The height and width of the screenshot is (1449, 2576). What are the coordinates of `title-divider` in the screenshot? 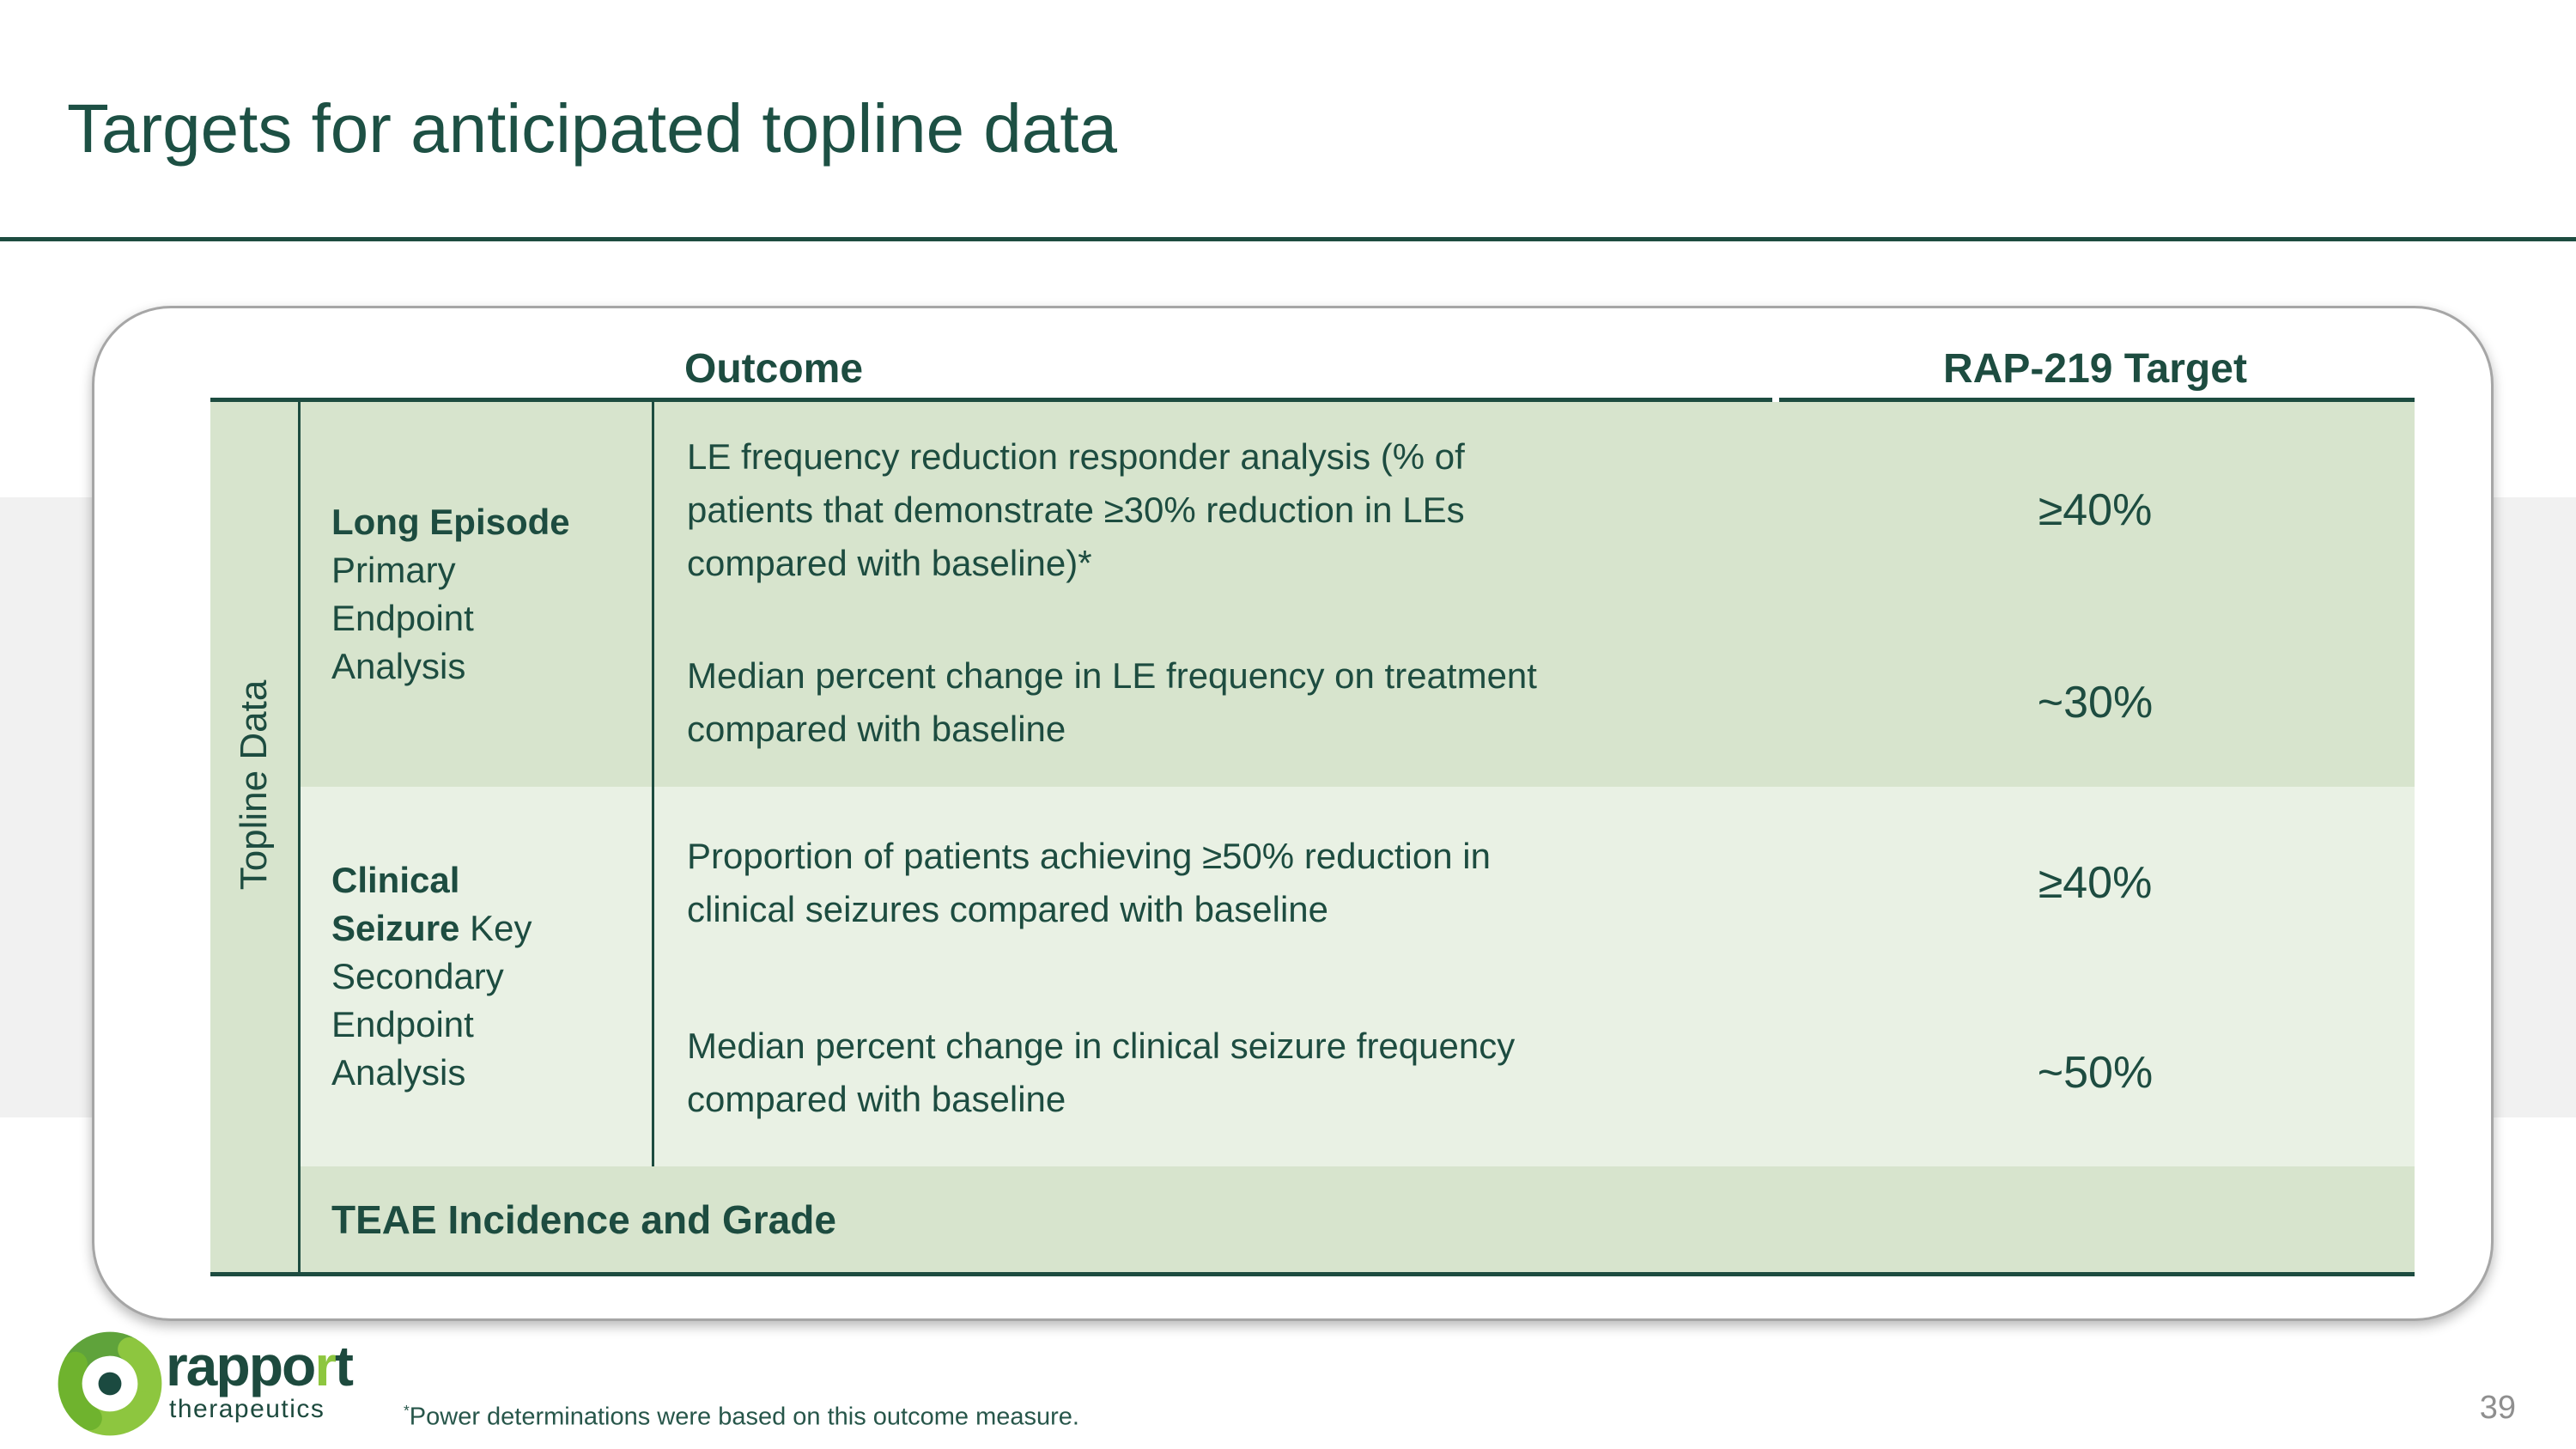 It's located at (1288, 239).